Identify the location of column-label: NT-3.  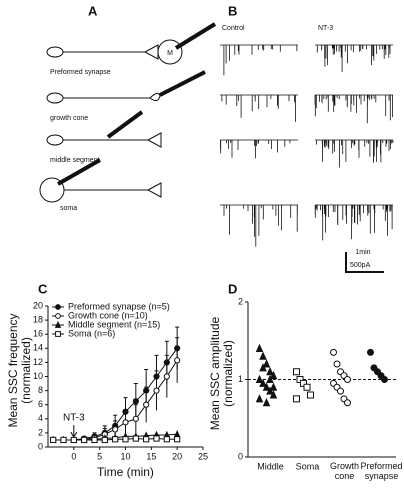
(325, 28).